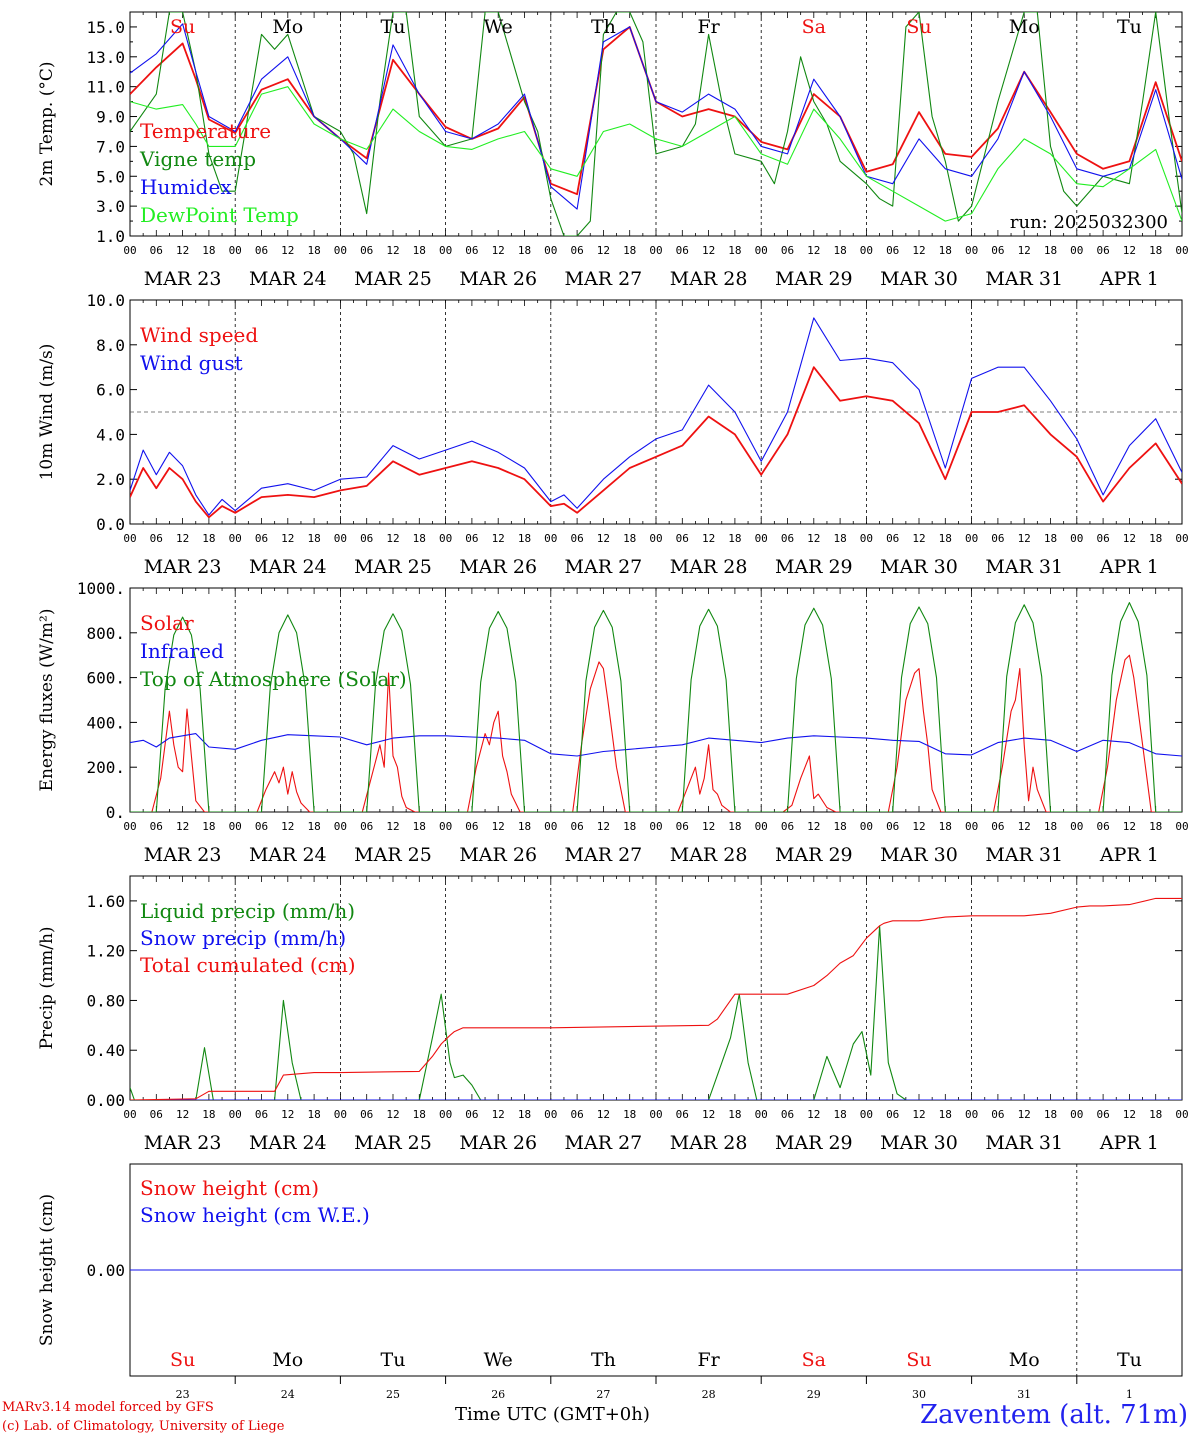  Describe the element at coordinates (105, 722) in the screenshot. I see `y-tick-label: 400.` at that location.